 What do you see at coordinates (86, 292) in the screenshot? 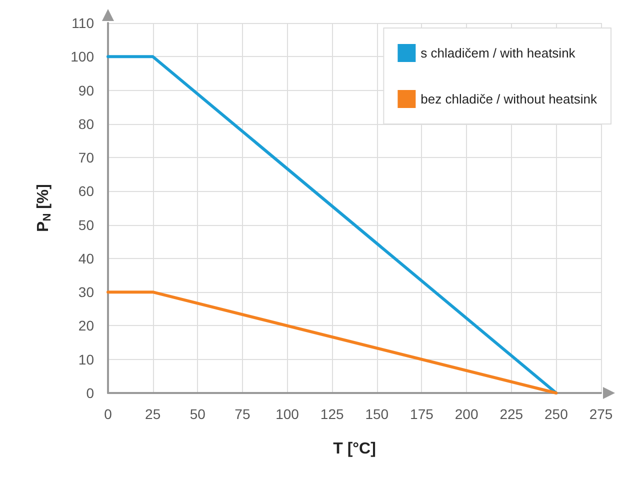
I see `y-tick-label: 30` at bounding box center [86, 292].